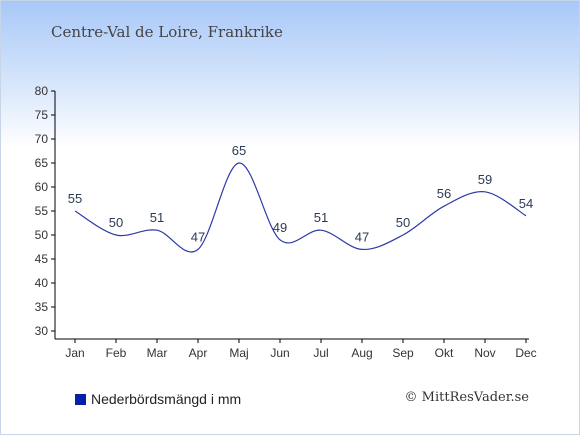 This screenshot has width=580, height=435. Describe the element at coordinates (157, 353) in the screenshot. I see `x-tick-label: Mar` at that location.